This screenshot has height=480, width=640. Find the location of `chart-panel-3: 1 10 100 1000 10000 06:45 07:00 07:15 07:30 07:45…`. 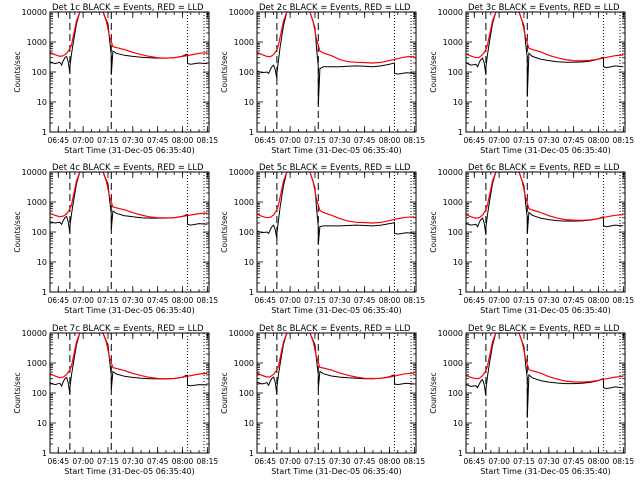

chart-panel-3: 1 10 100 1000 10000 06:45 07:00 07:15 07:30 07:45… is located at coordinates (531, 79).